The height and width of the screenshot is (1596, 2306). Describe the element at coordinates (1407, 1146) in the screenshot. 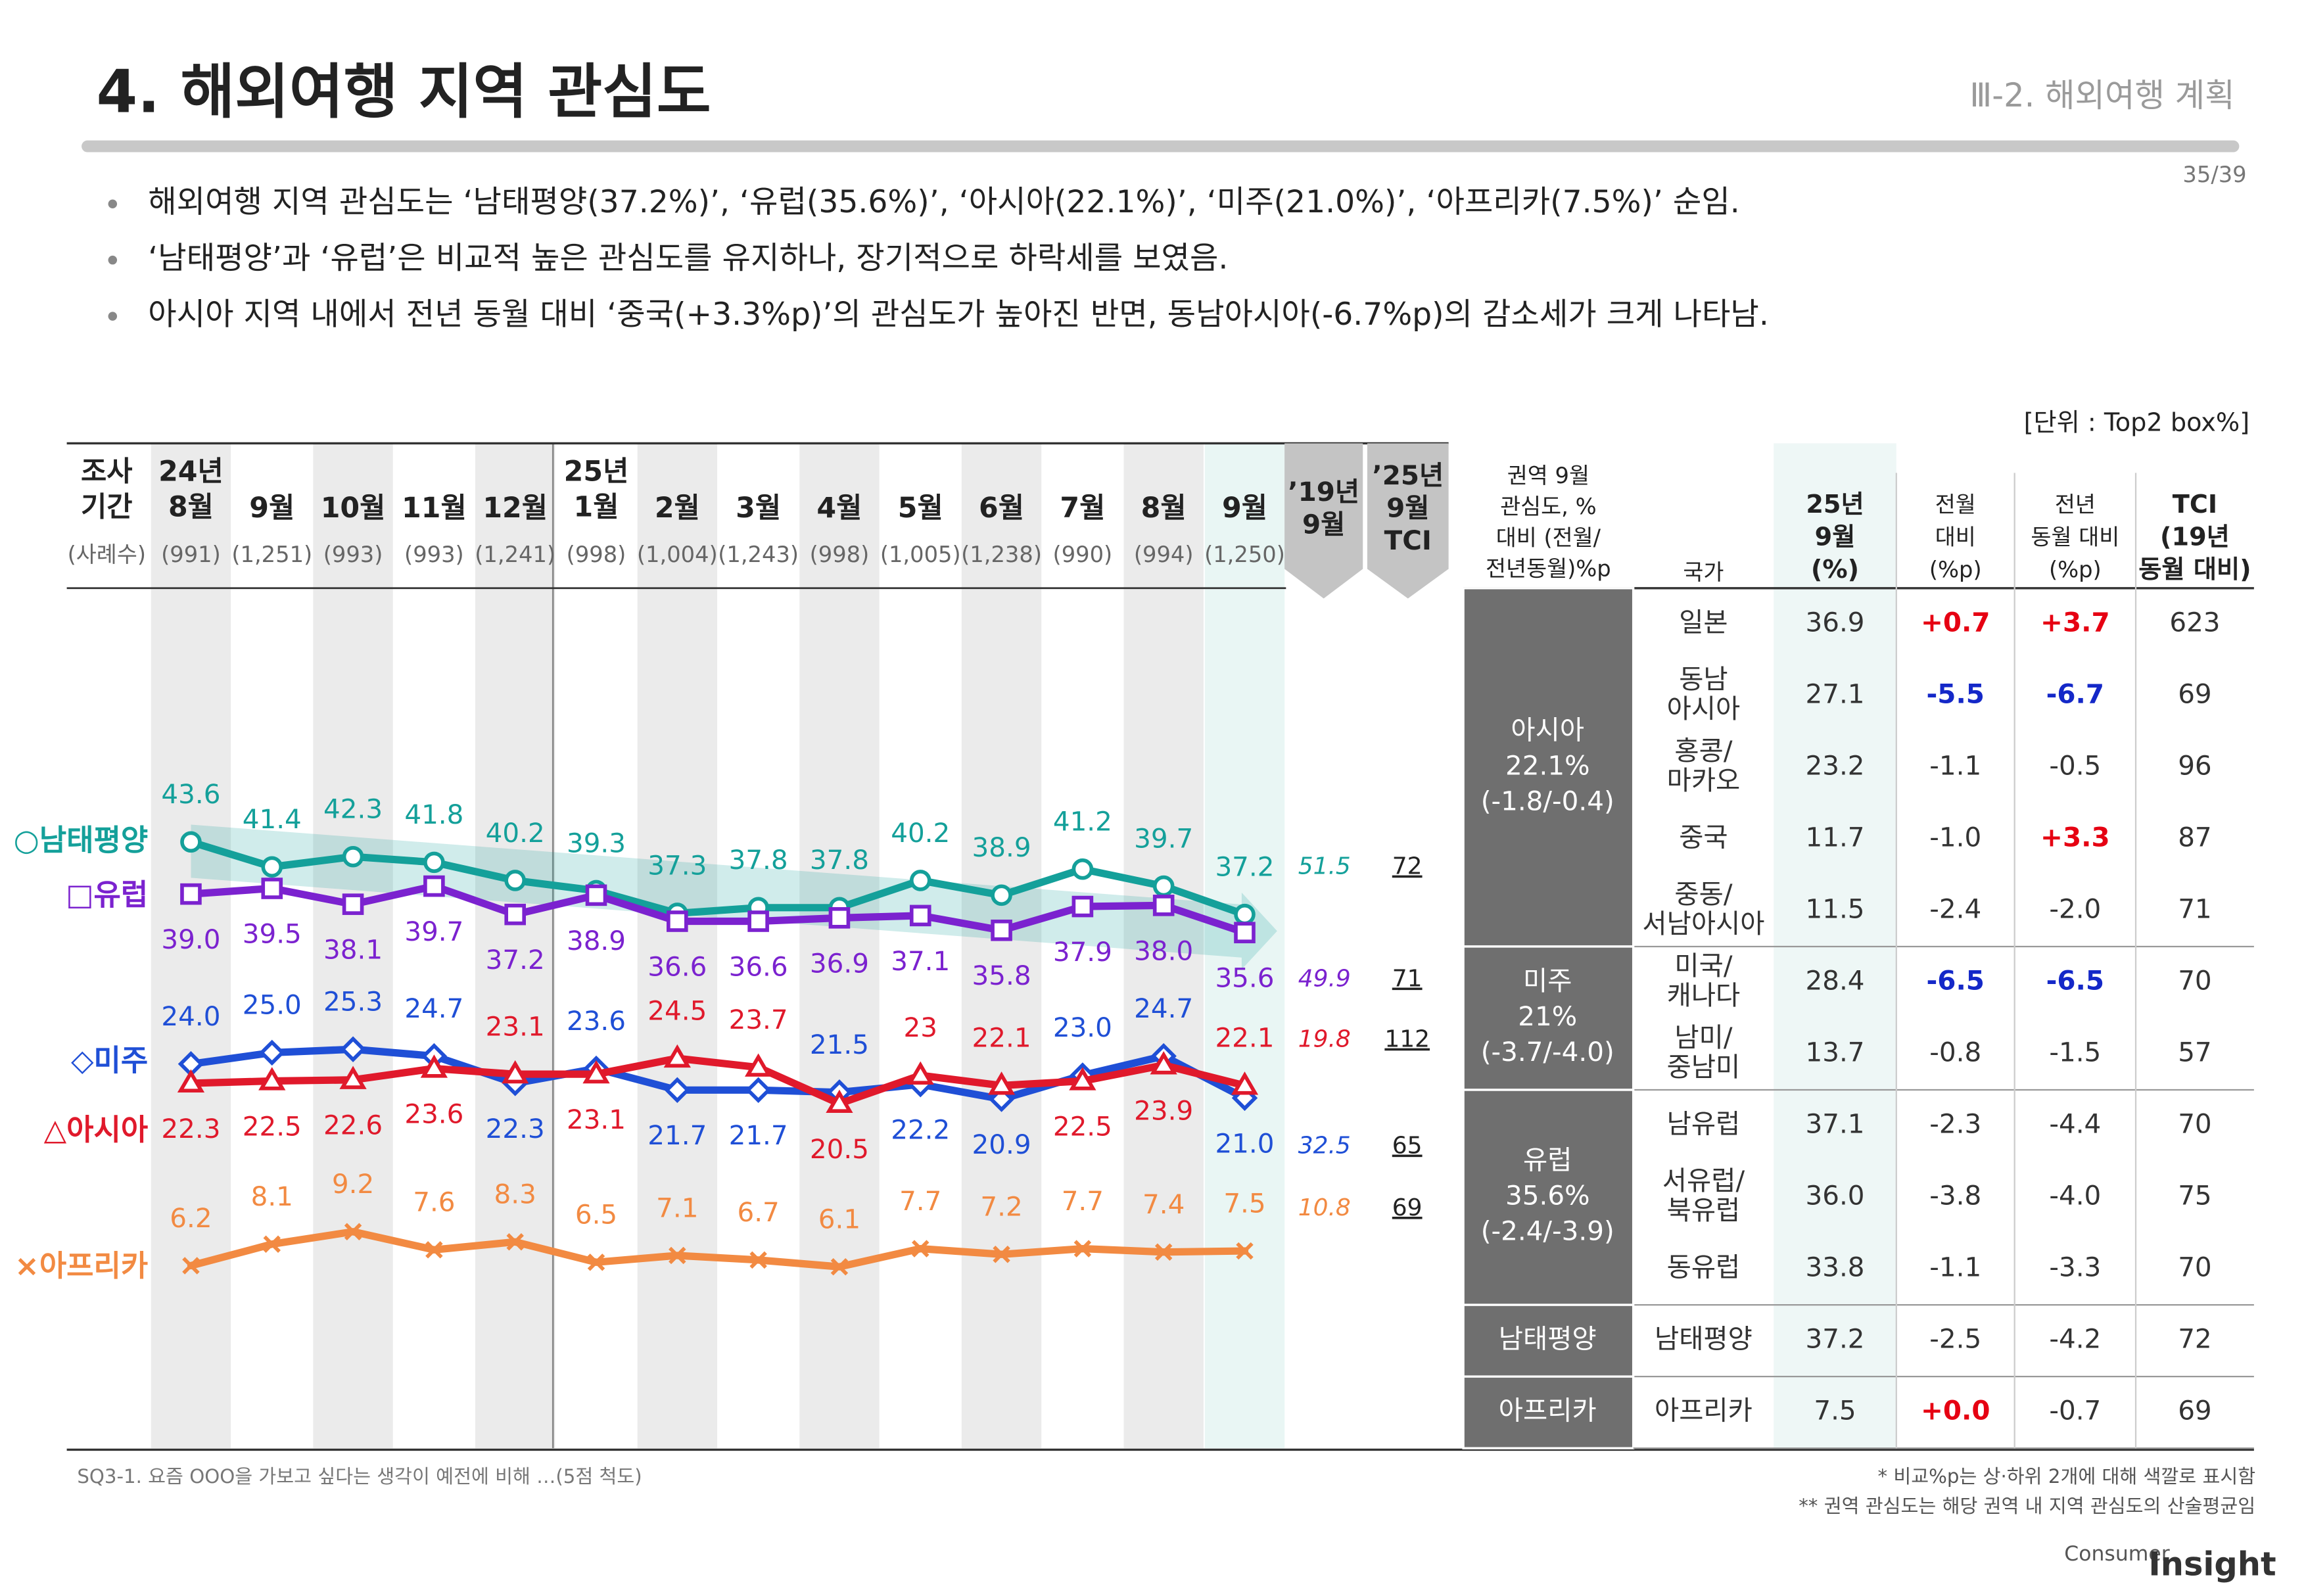

I see `tci: 65` at that location.